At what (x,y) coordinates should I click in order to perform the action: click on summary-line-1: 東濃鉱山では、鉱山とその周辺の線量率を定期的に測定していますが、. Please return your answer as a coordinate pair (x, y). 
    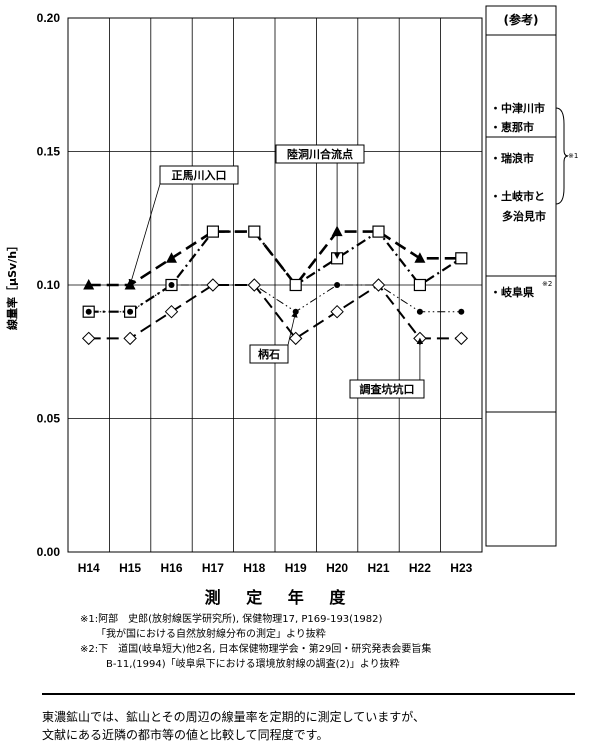
    Looking at the image, I should click on (234, 717).